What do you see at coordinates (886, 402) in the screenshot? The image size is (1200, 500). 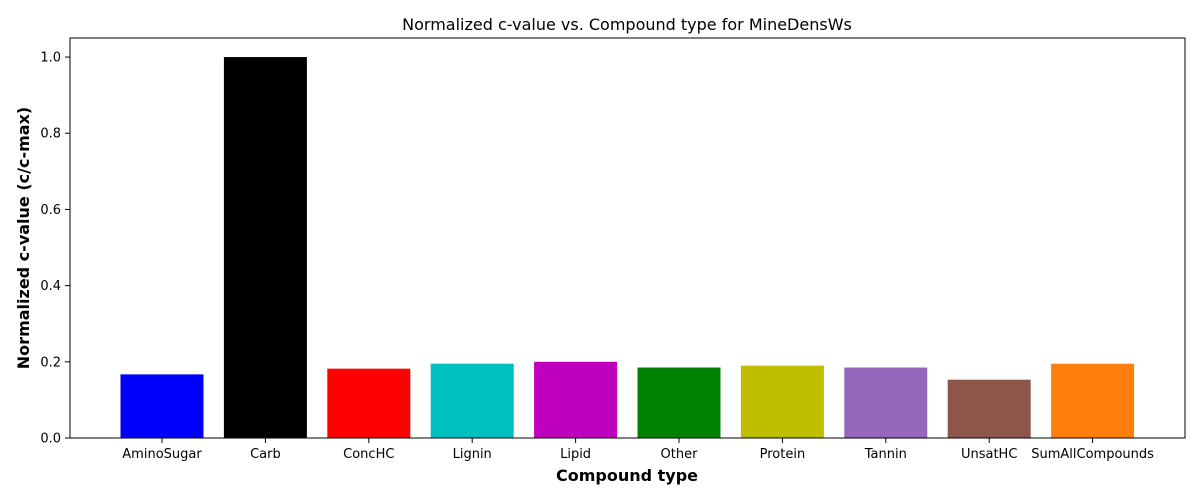 I see `bar-tannin` at bounding box center [886, 402].